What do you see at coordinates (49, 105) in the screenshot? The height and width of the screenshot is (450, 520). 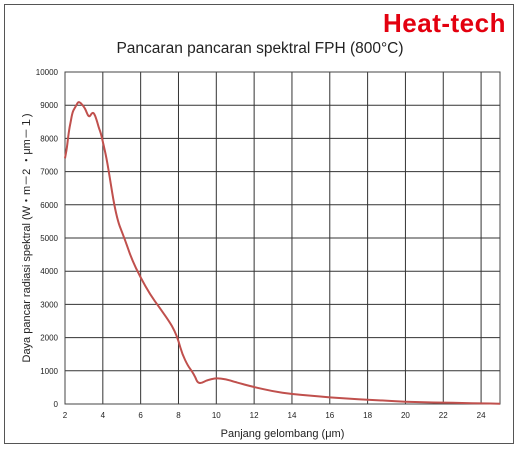 I see `y-tick-label: 9000` at bounding box center [49, 105].